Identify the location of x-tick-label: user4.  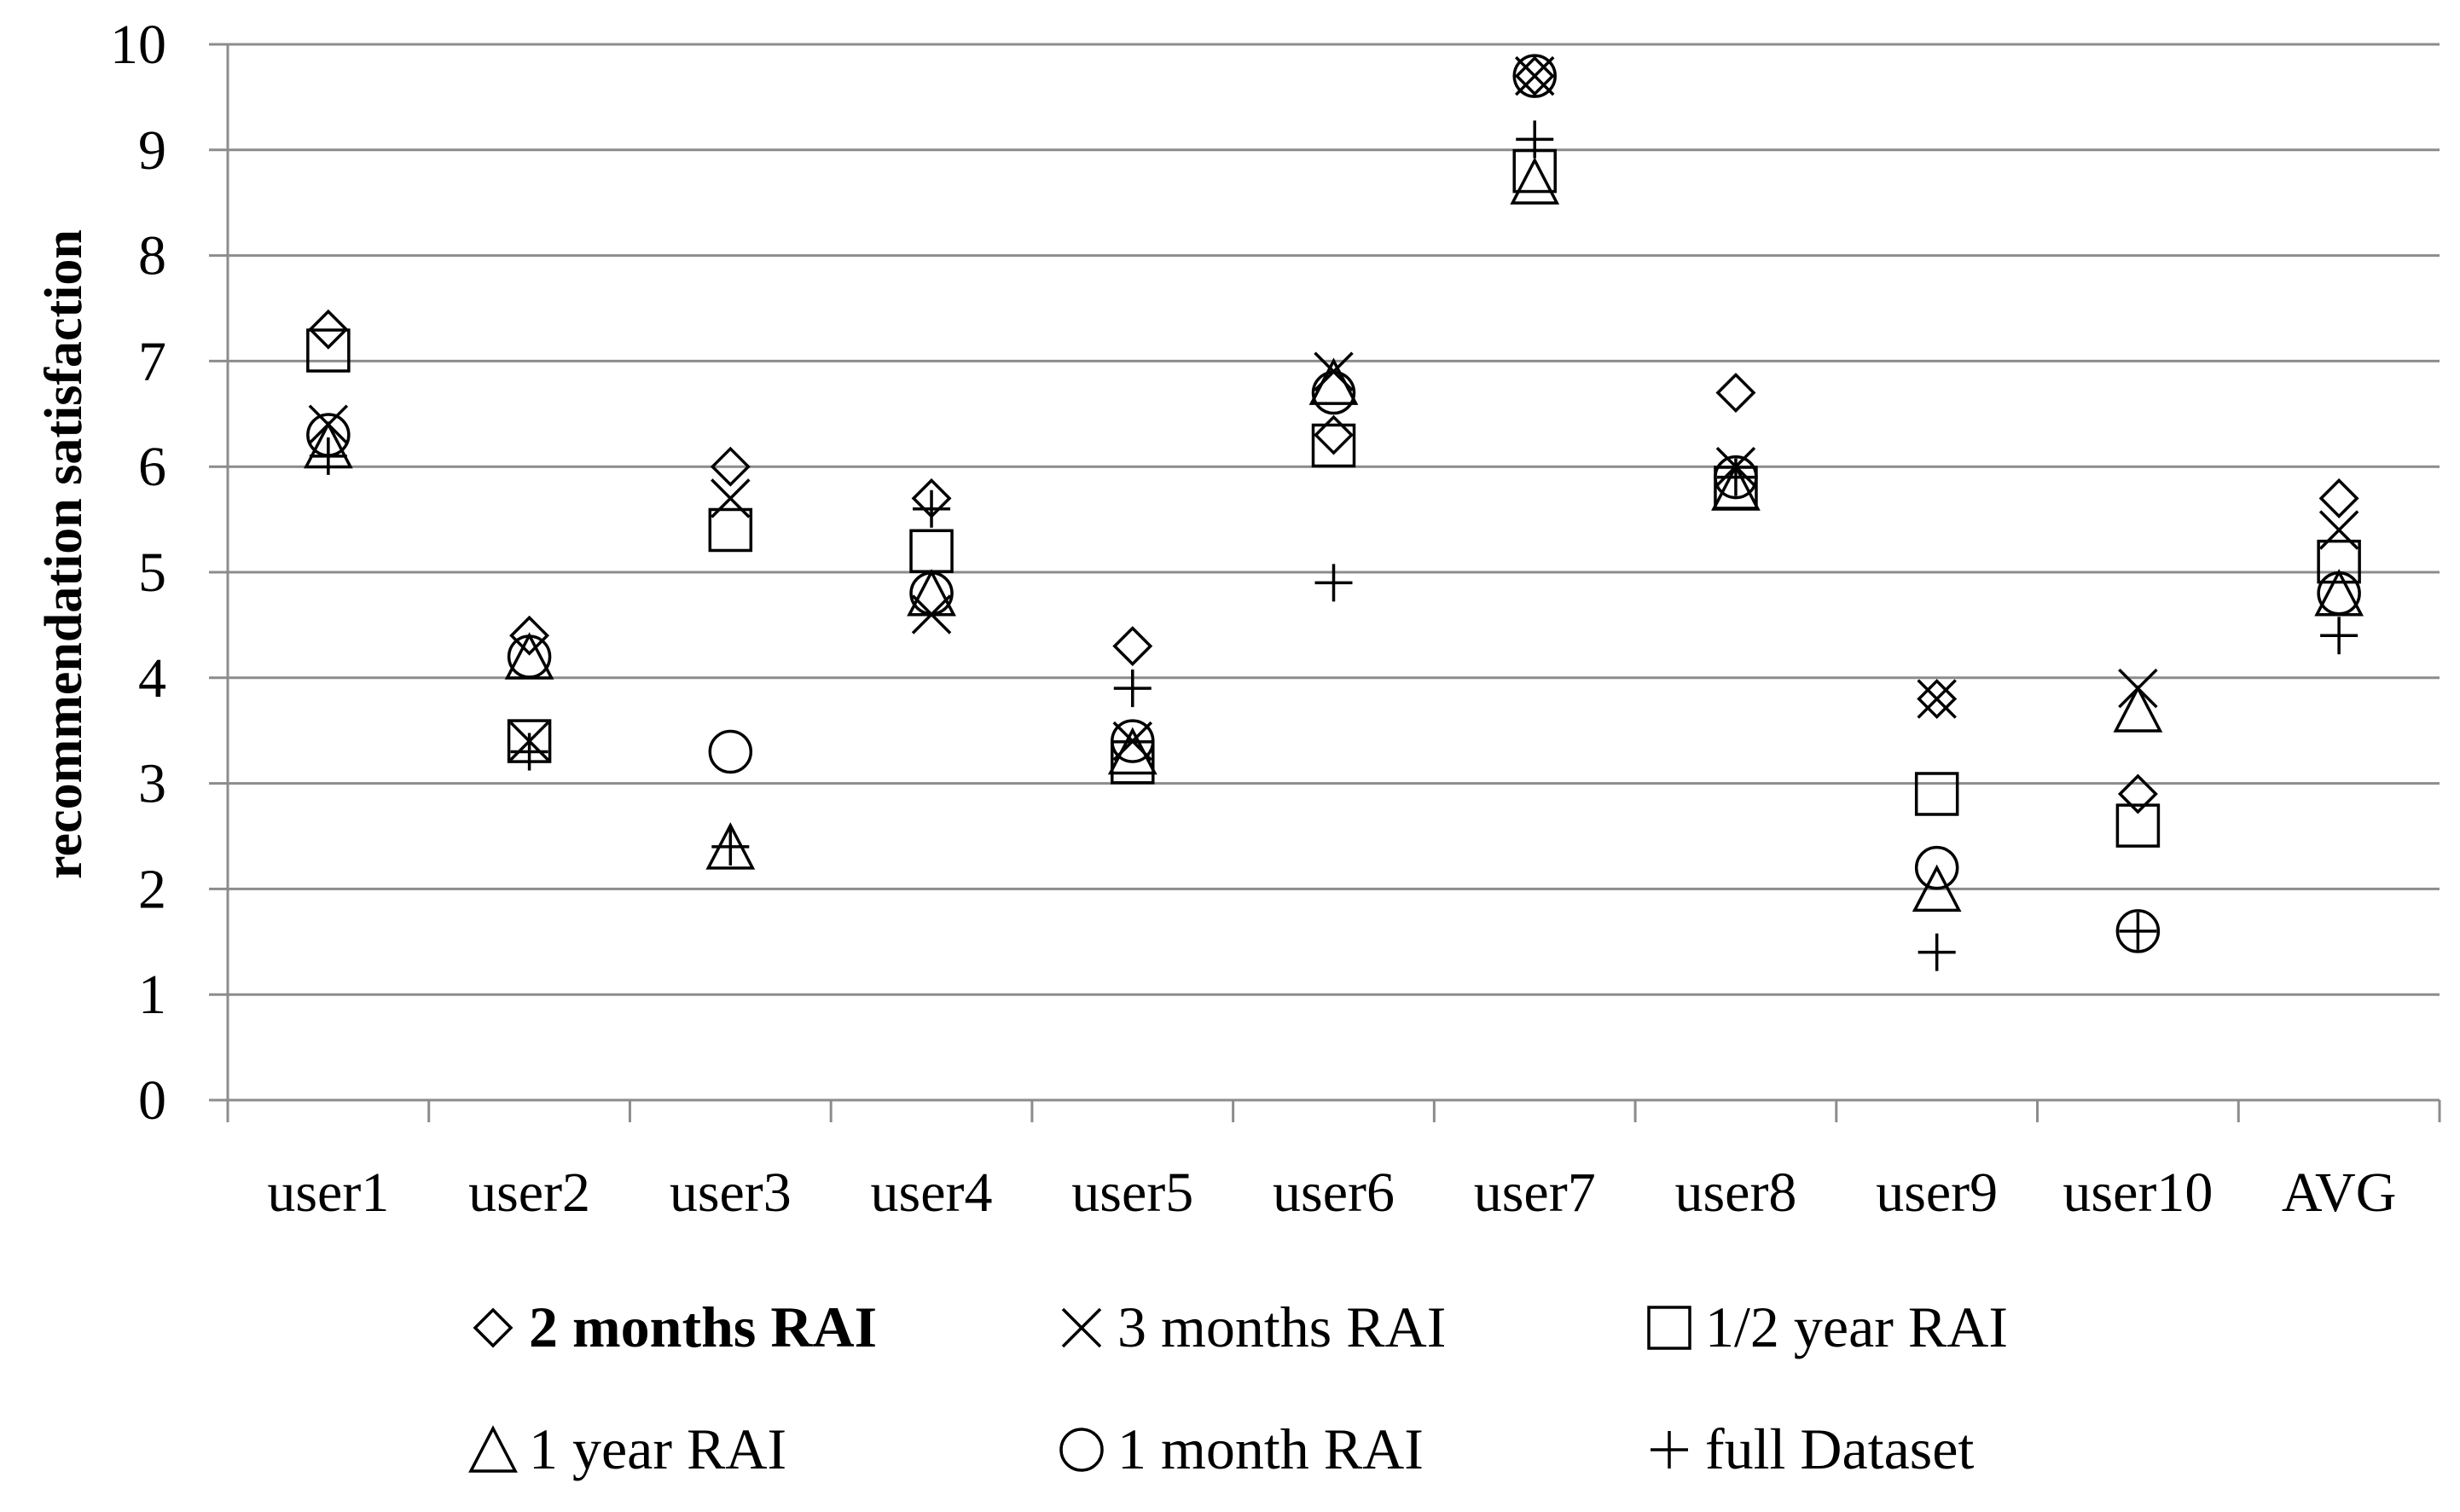
(932, 1193).